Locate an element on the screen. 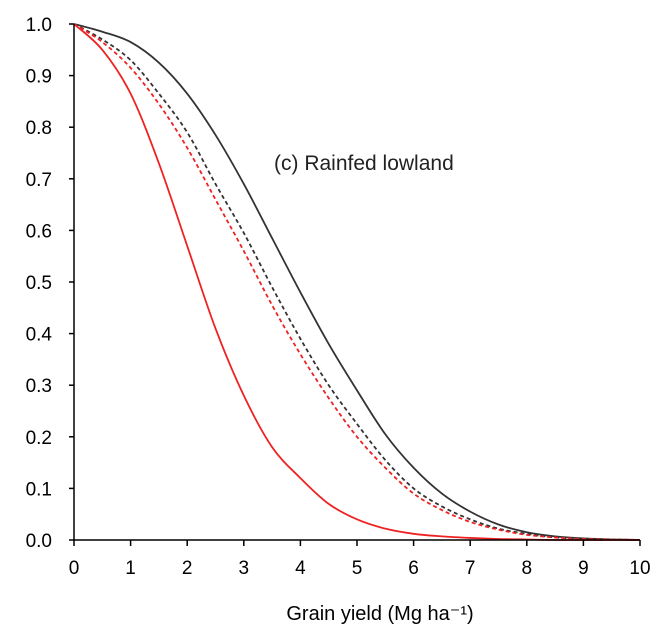 This screenshot has width=657, height=634. y-tick-label: 1.0 is located at coordinates (39, 25).